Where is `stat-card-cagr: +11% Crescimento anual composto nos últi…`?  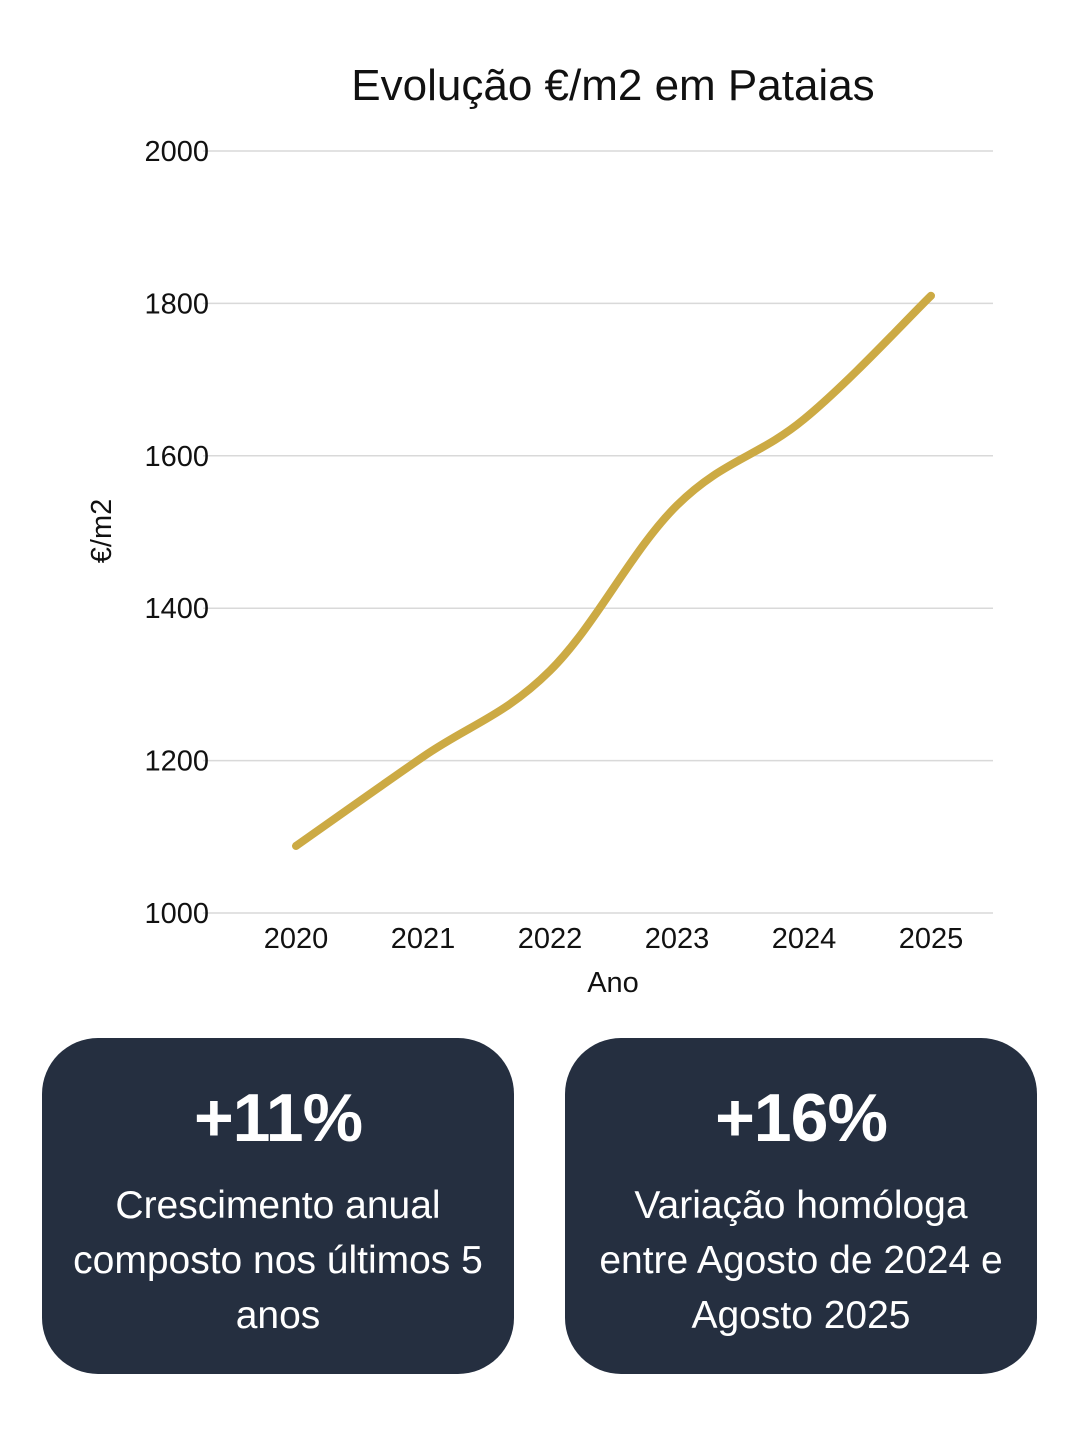 stat-card-cagr: +11% Crescimento anual composto nos últi… is located at coordinates (278, 1206).